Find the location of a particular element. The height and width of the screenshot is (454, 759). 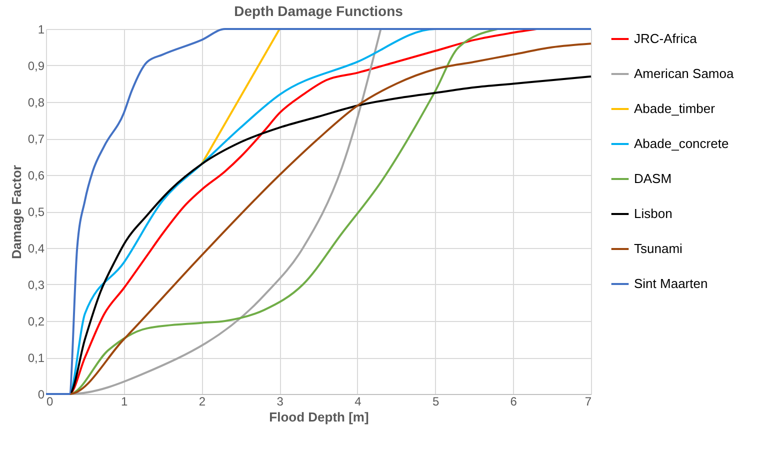

y-tick-label: 0,7 is located at coordinates (36, 139).